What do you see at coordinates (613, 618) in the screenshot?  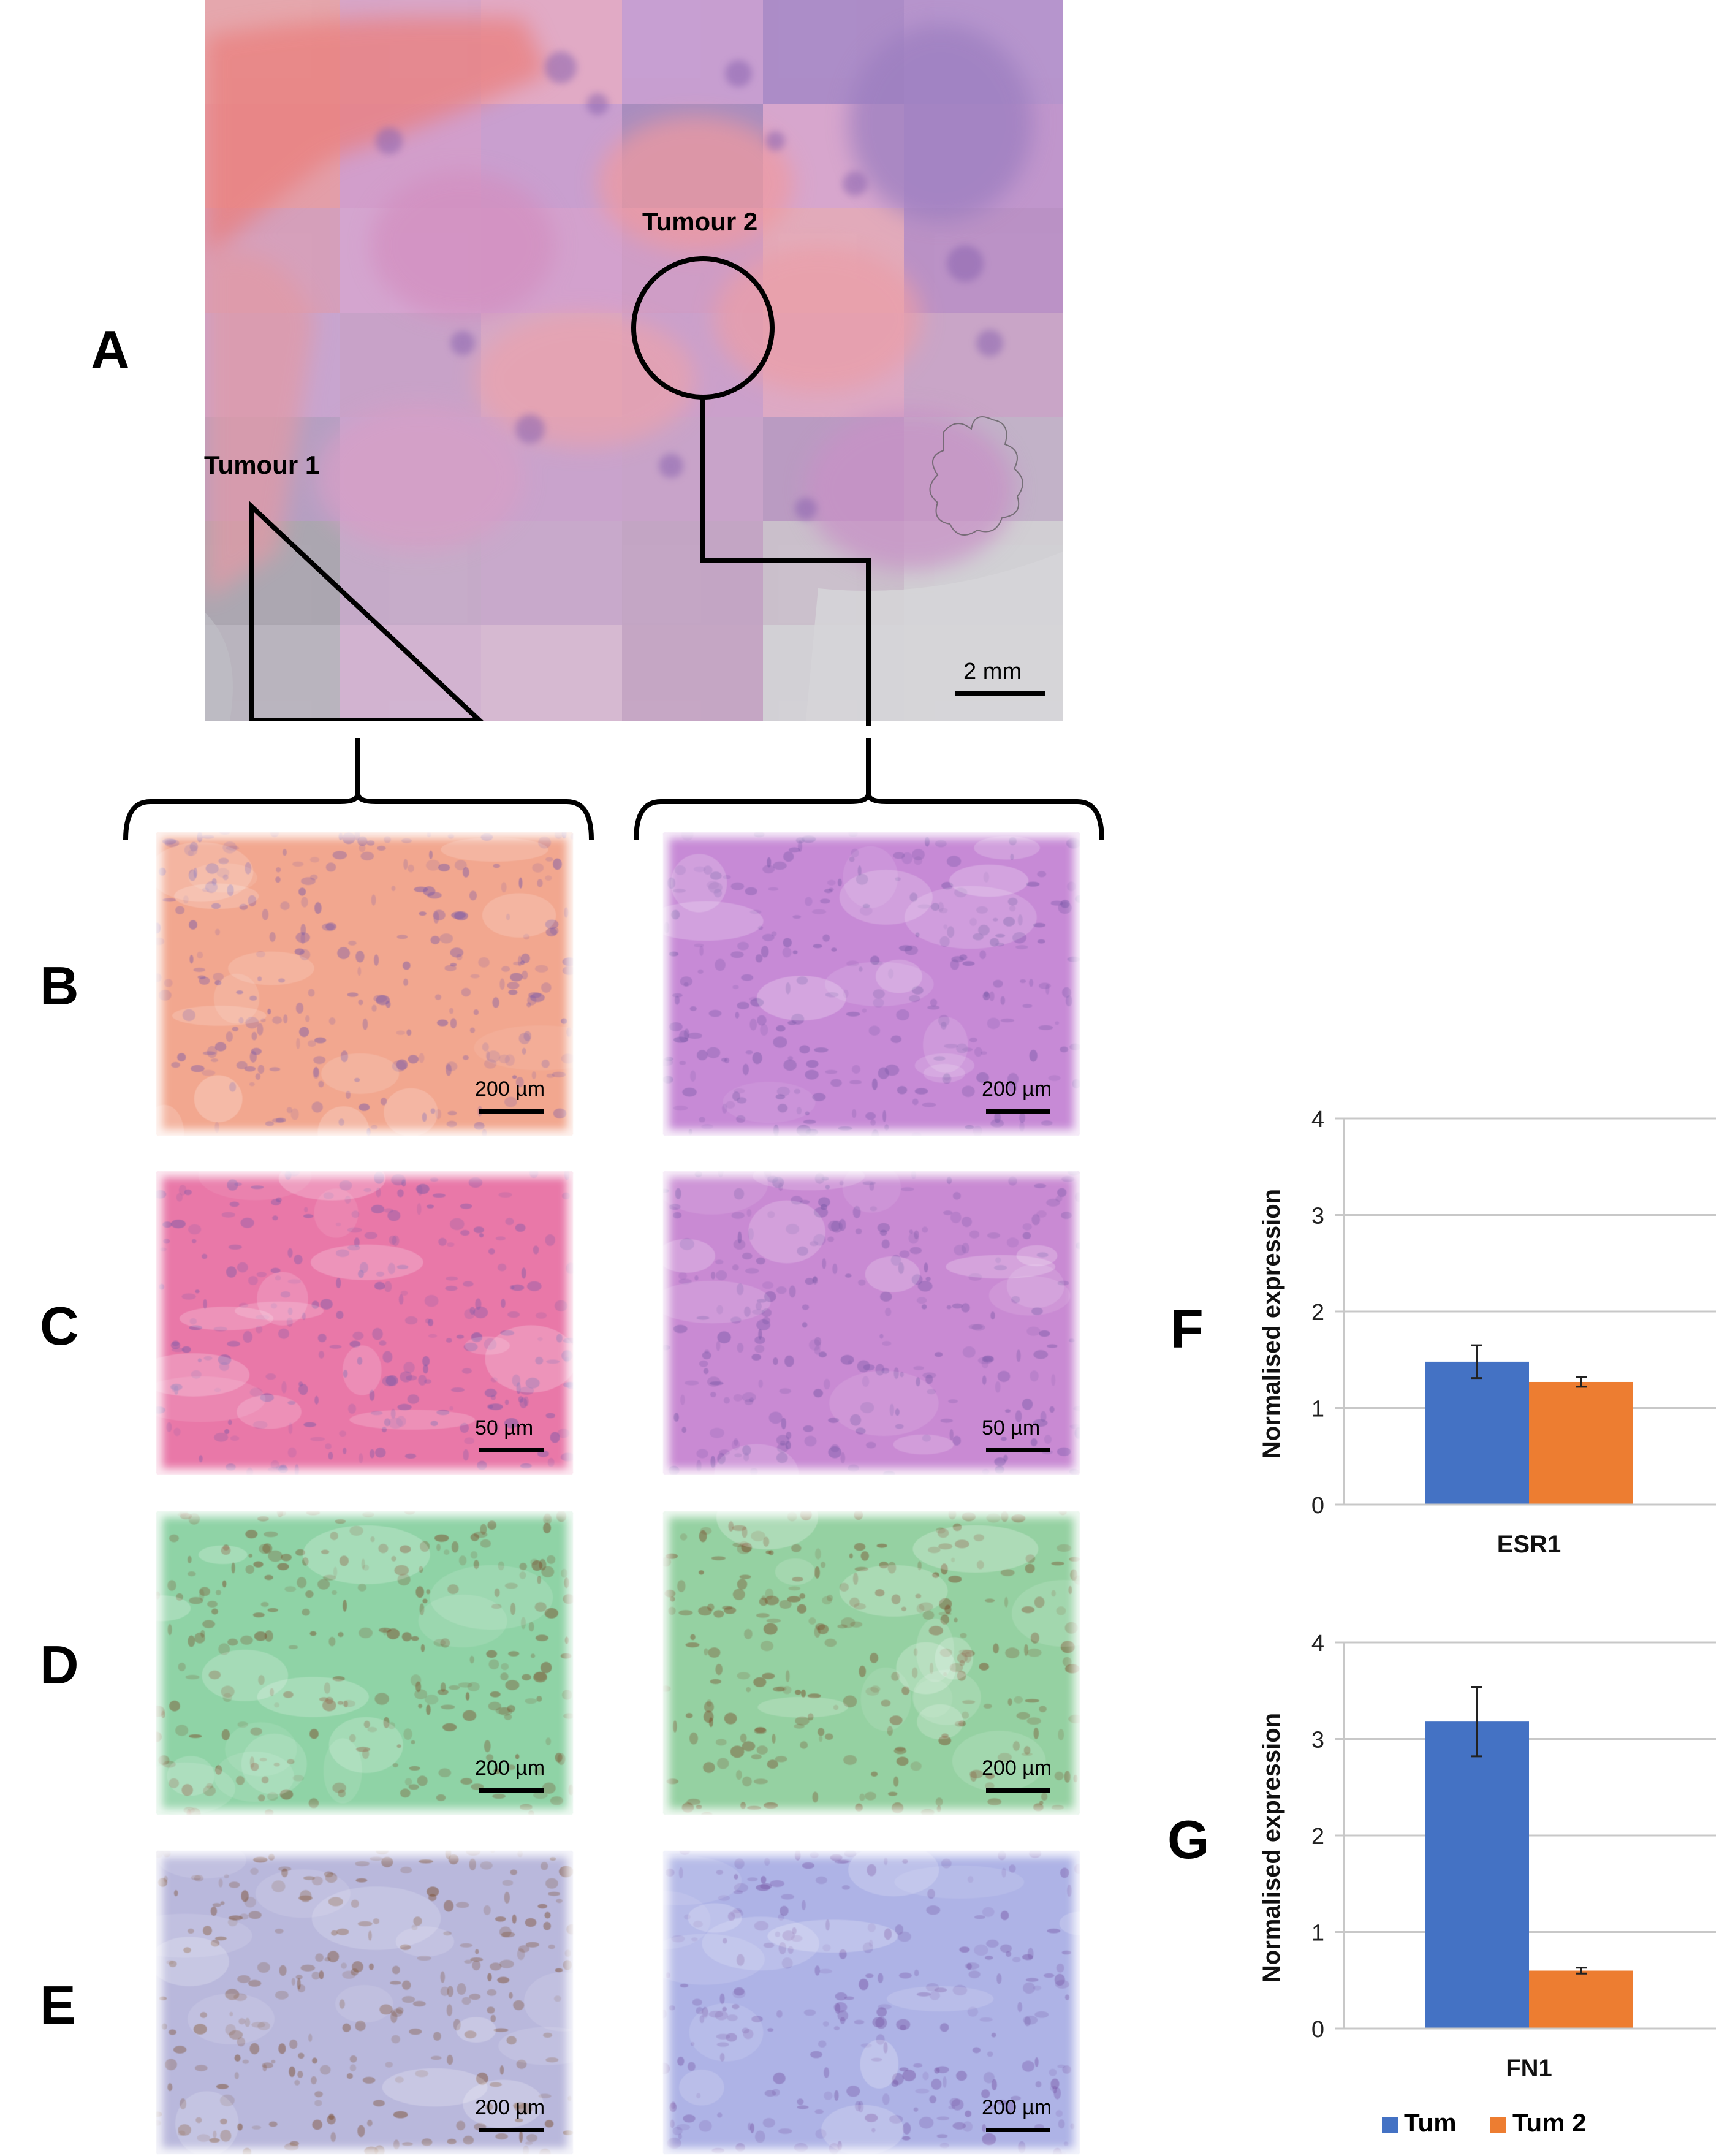 I see `connector-lines` at bounding box center [613, 618].